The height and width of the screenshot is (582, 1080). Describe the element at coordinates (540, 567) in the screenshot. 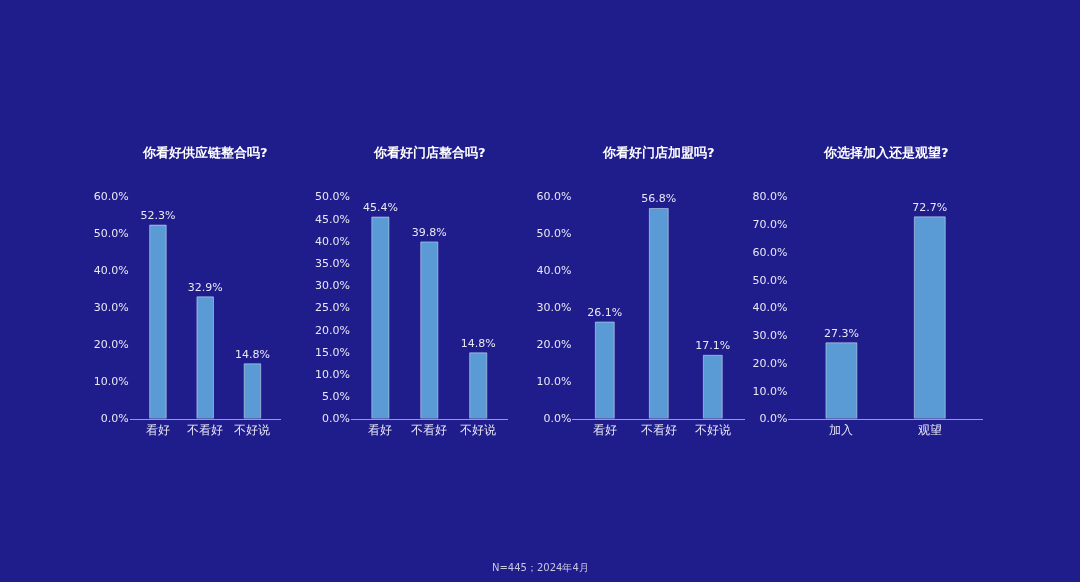

I see `text: N=445；2024年4月` at that location.